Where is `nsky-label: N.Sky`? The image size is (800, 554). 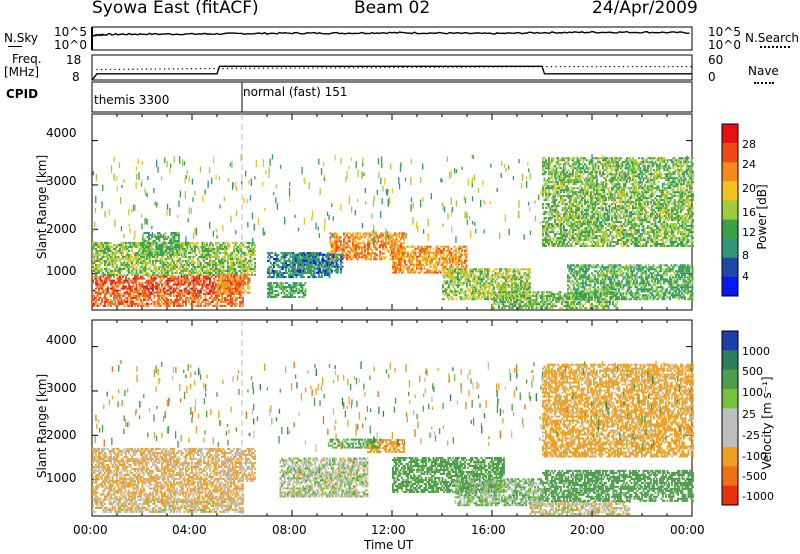 nsky-label: N.Sky is located at coordinates (21, 38).